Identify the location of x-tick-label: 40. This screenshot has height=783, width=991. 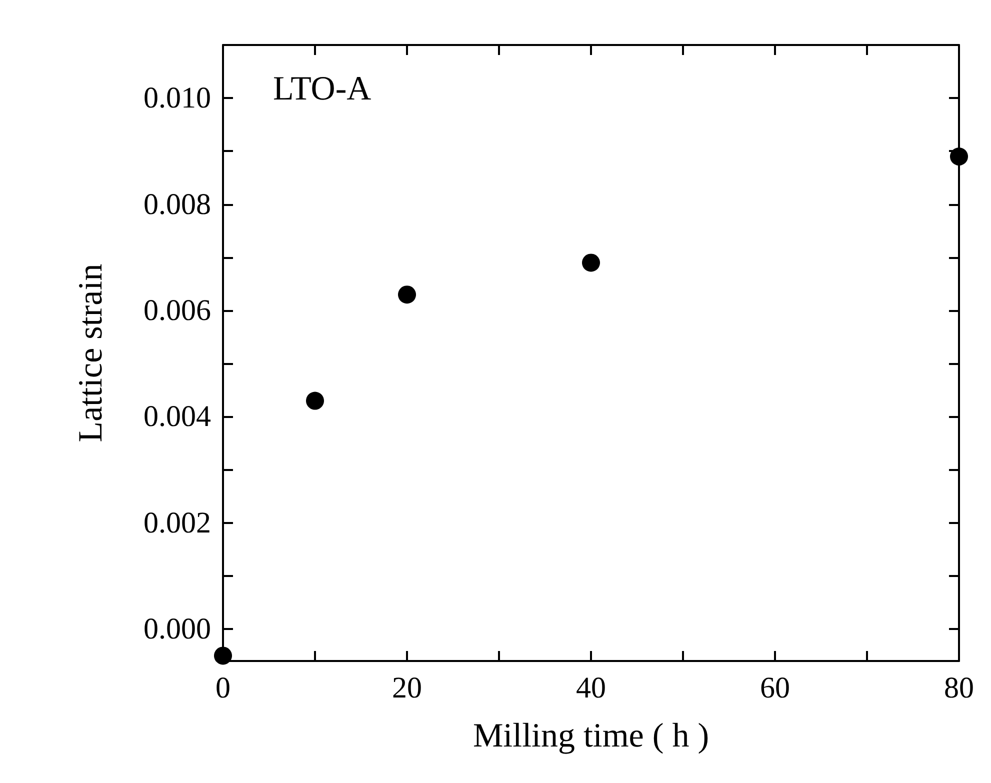
(591, 688).